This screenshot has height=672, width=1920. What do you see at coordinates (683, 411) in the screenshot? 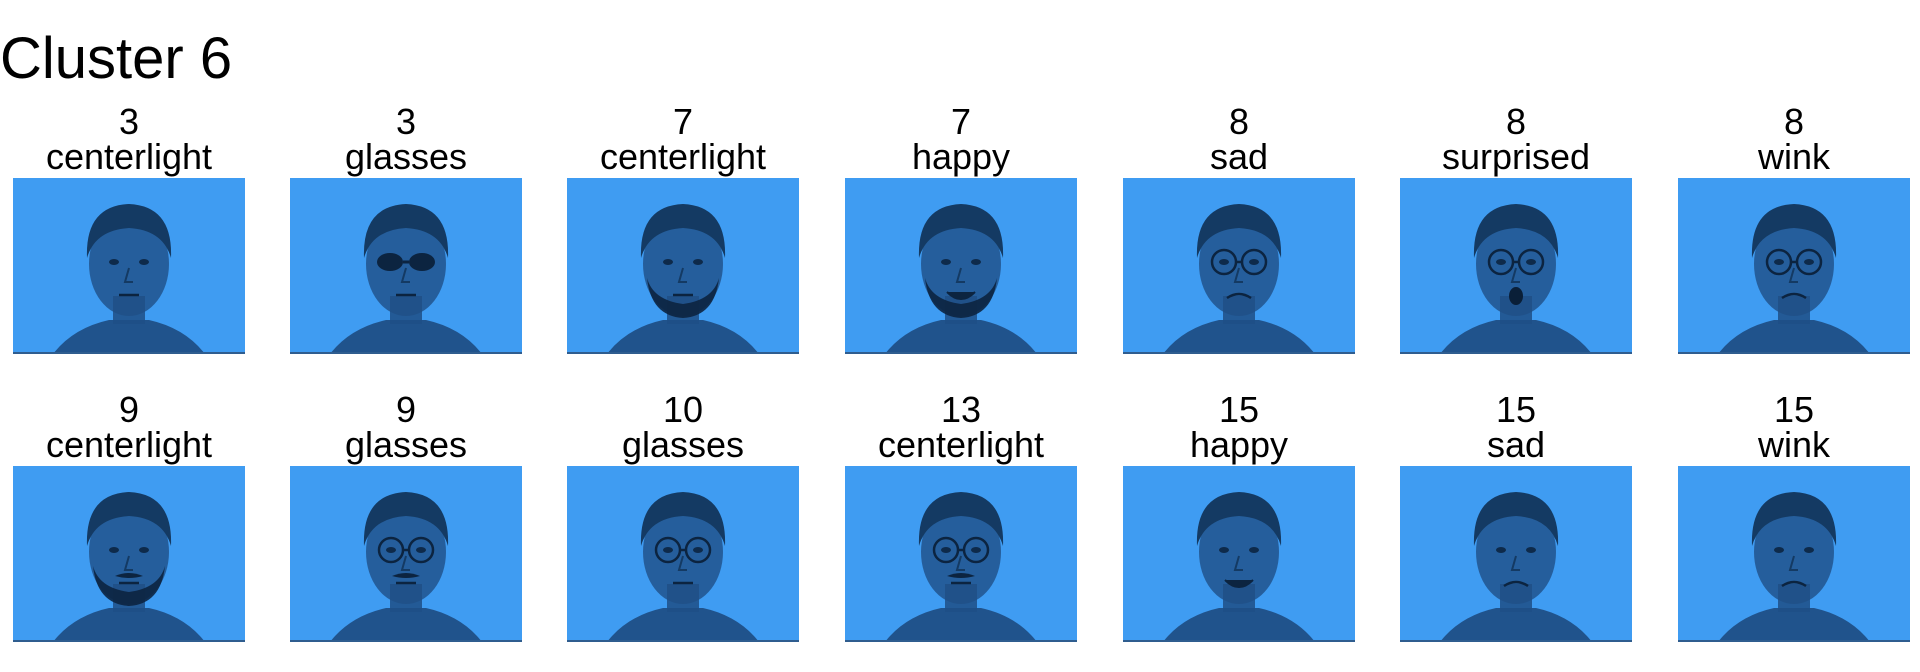
I see `subject-label: 10` at bounding box center [683, 411].